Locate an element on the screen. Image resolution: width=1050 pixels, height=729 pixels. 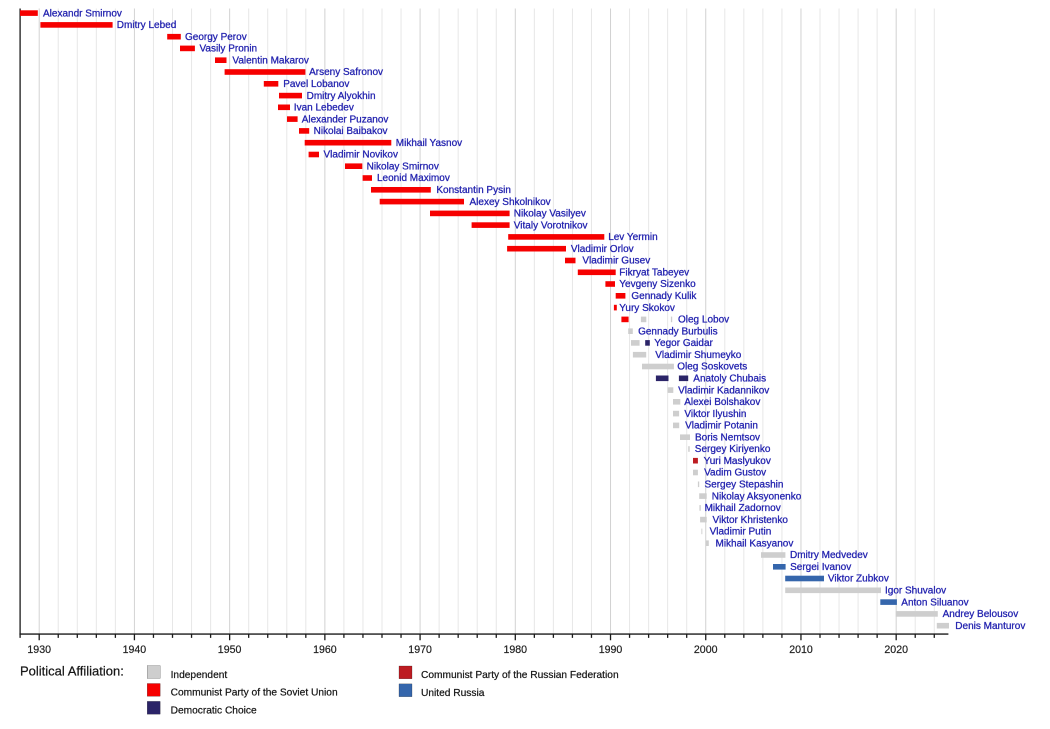
svg-text: Andrey Belousov is located at coordinates (981, 614).